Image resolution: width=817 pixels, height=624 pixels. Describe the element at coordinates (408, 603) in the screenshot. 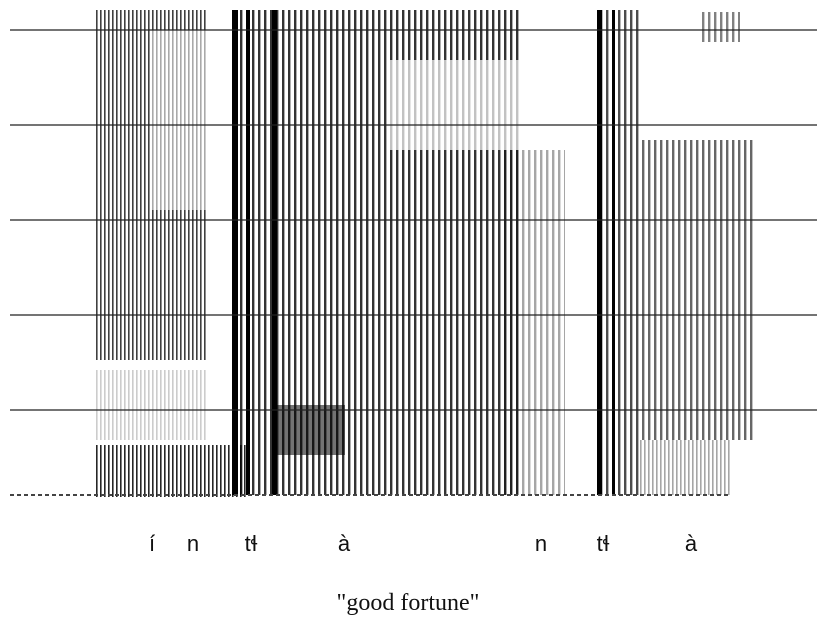

I see `caption: "good fortune"` at that location.